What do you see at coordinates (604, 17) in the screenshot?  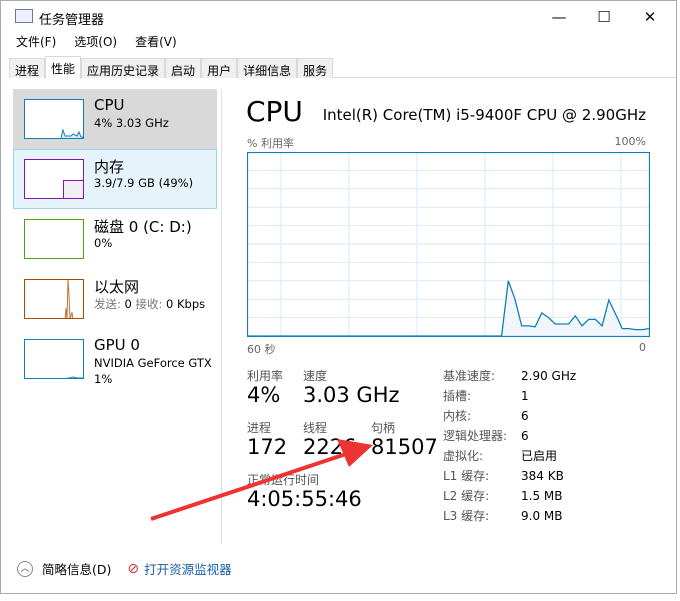 I see `maximize-button: ☐` at bounding box center [604, 17].